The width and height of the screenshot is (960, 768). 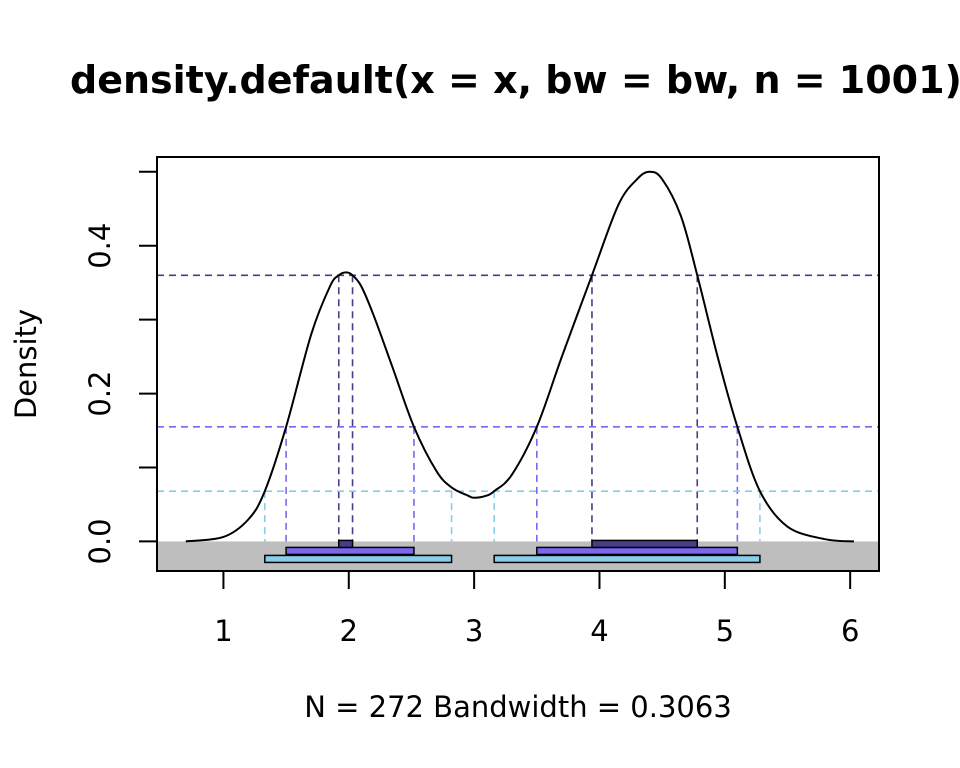 I want to click on x-axis: 1 2 3 4 5 6, so click(x=536, y=609).